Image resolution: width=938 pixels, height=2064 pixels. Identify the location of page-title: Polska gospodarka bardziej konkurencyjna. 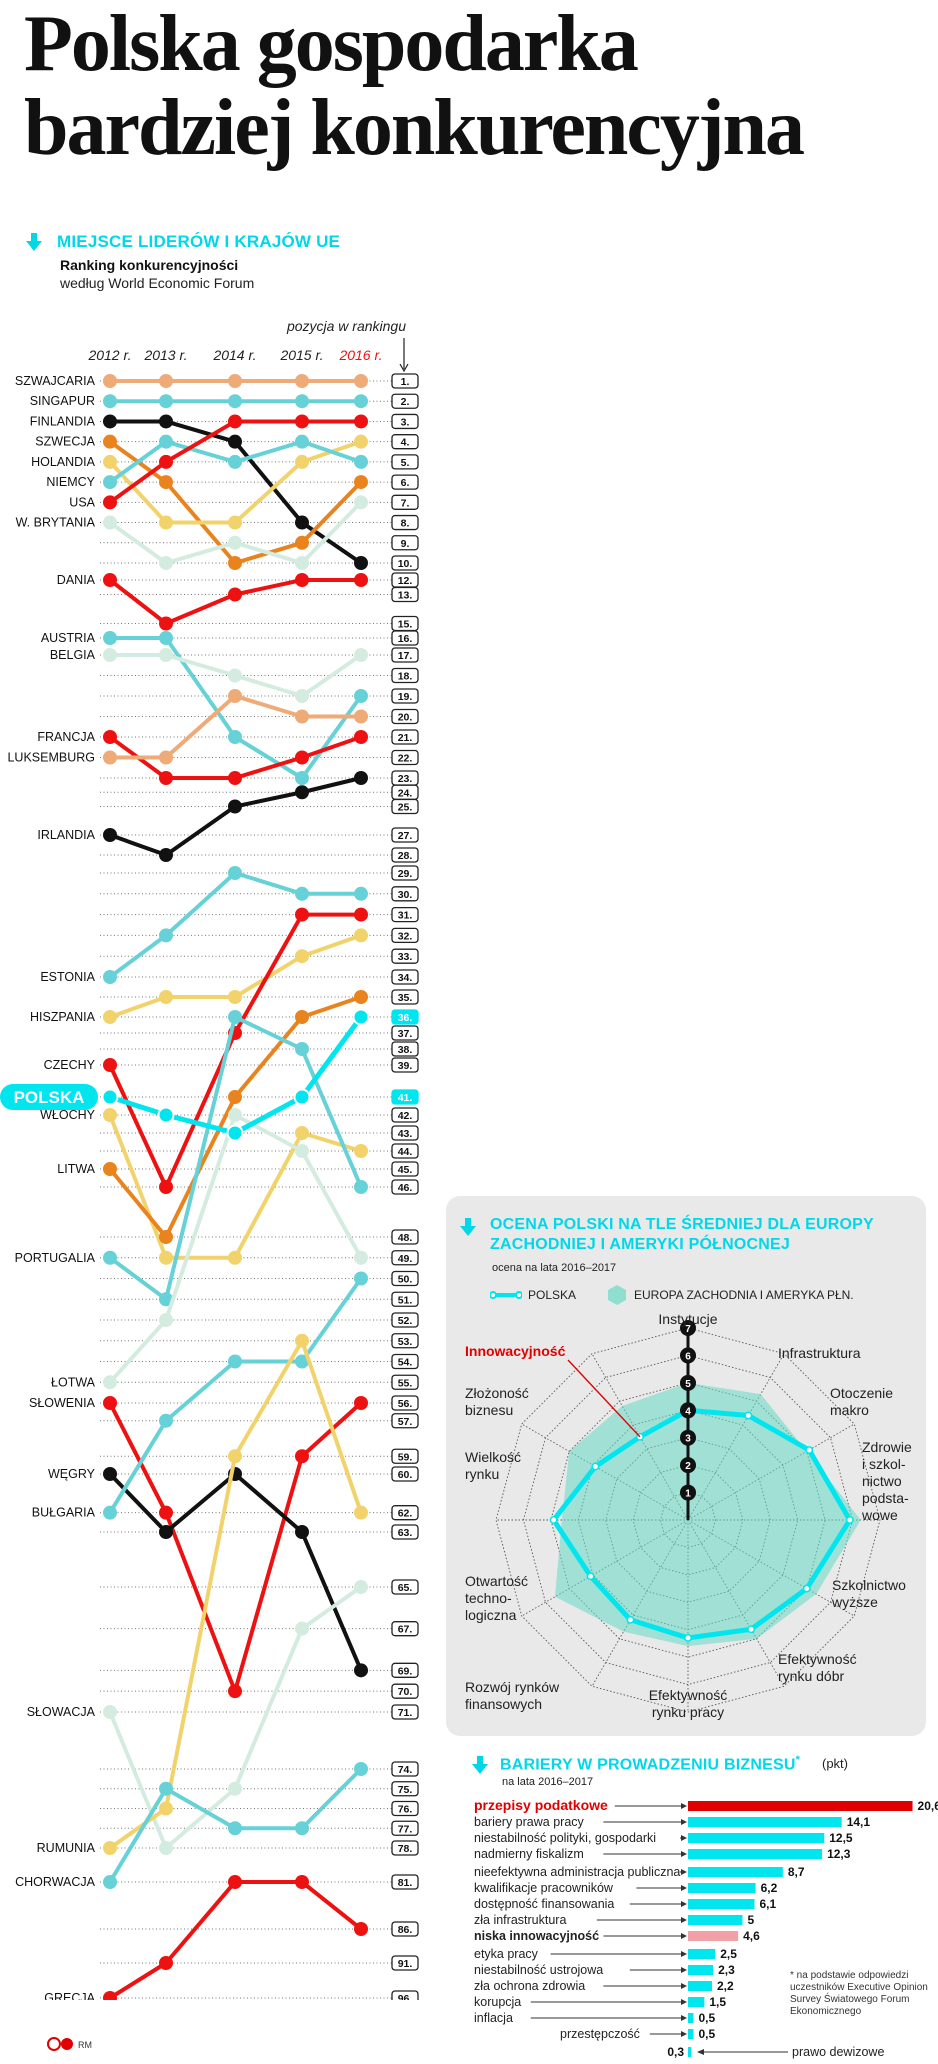
(414, 86).